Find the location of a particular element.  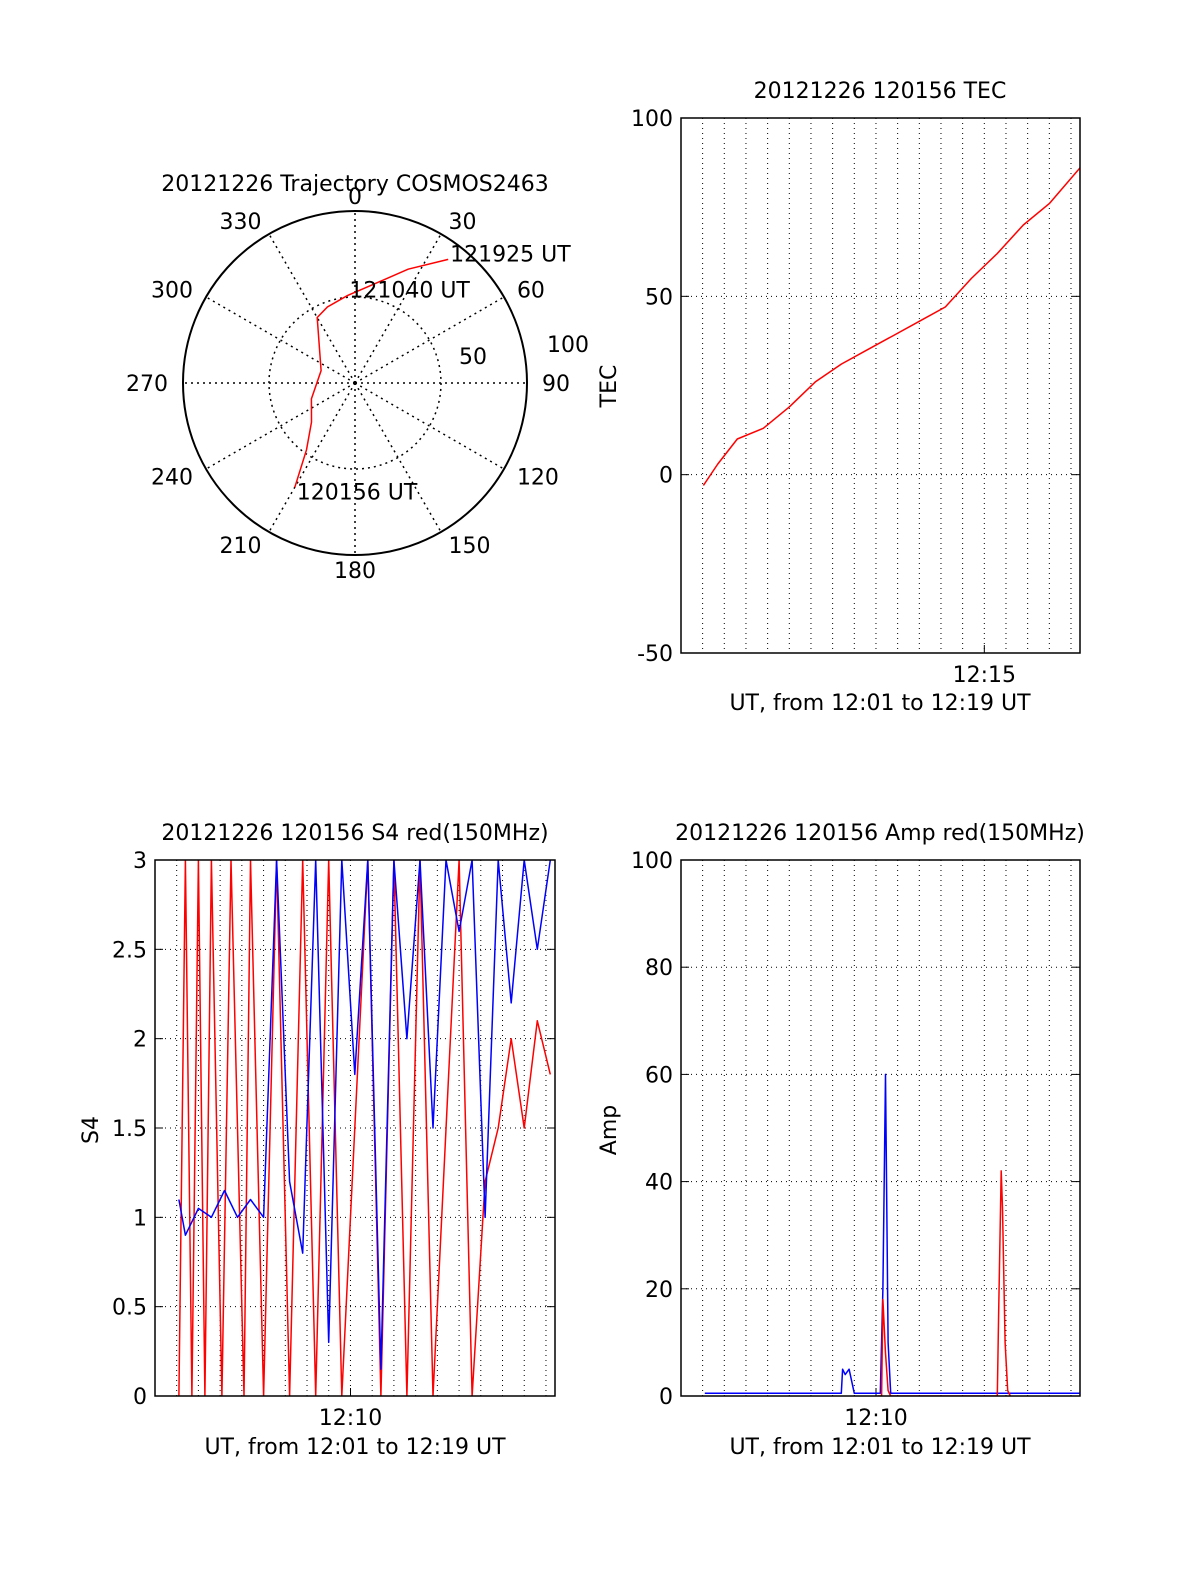

s4-title: 20121226 120156 S4 red(150MHz) is located at coordinates (354, 833).